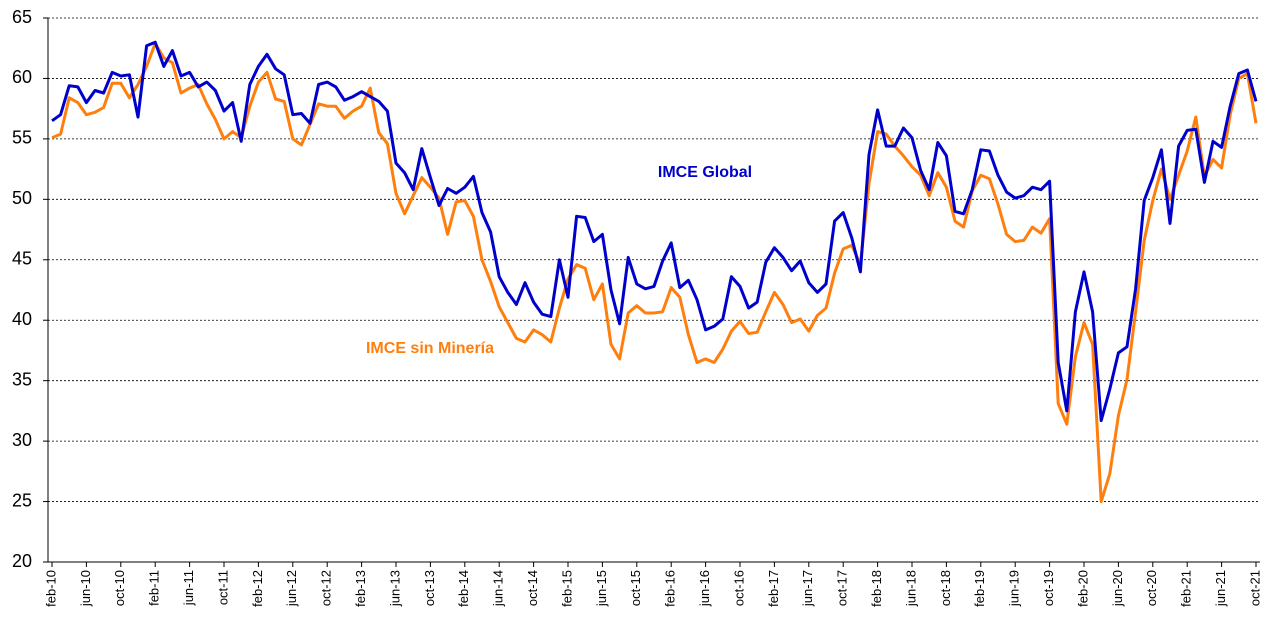  I want to click on x-tick-label: feb-11, so click(154, 588).